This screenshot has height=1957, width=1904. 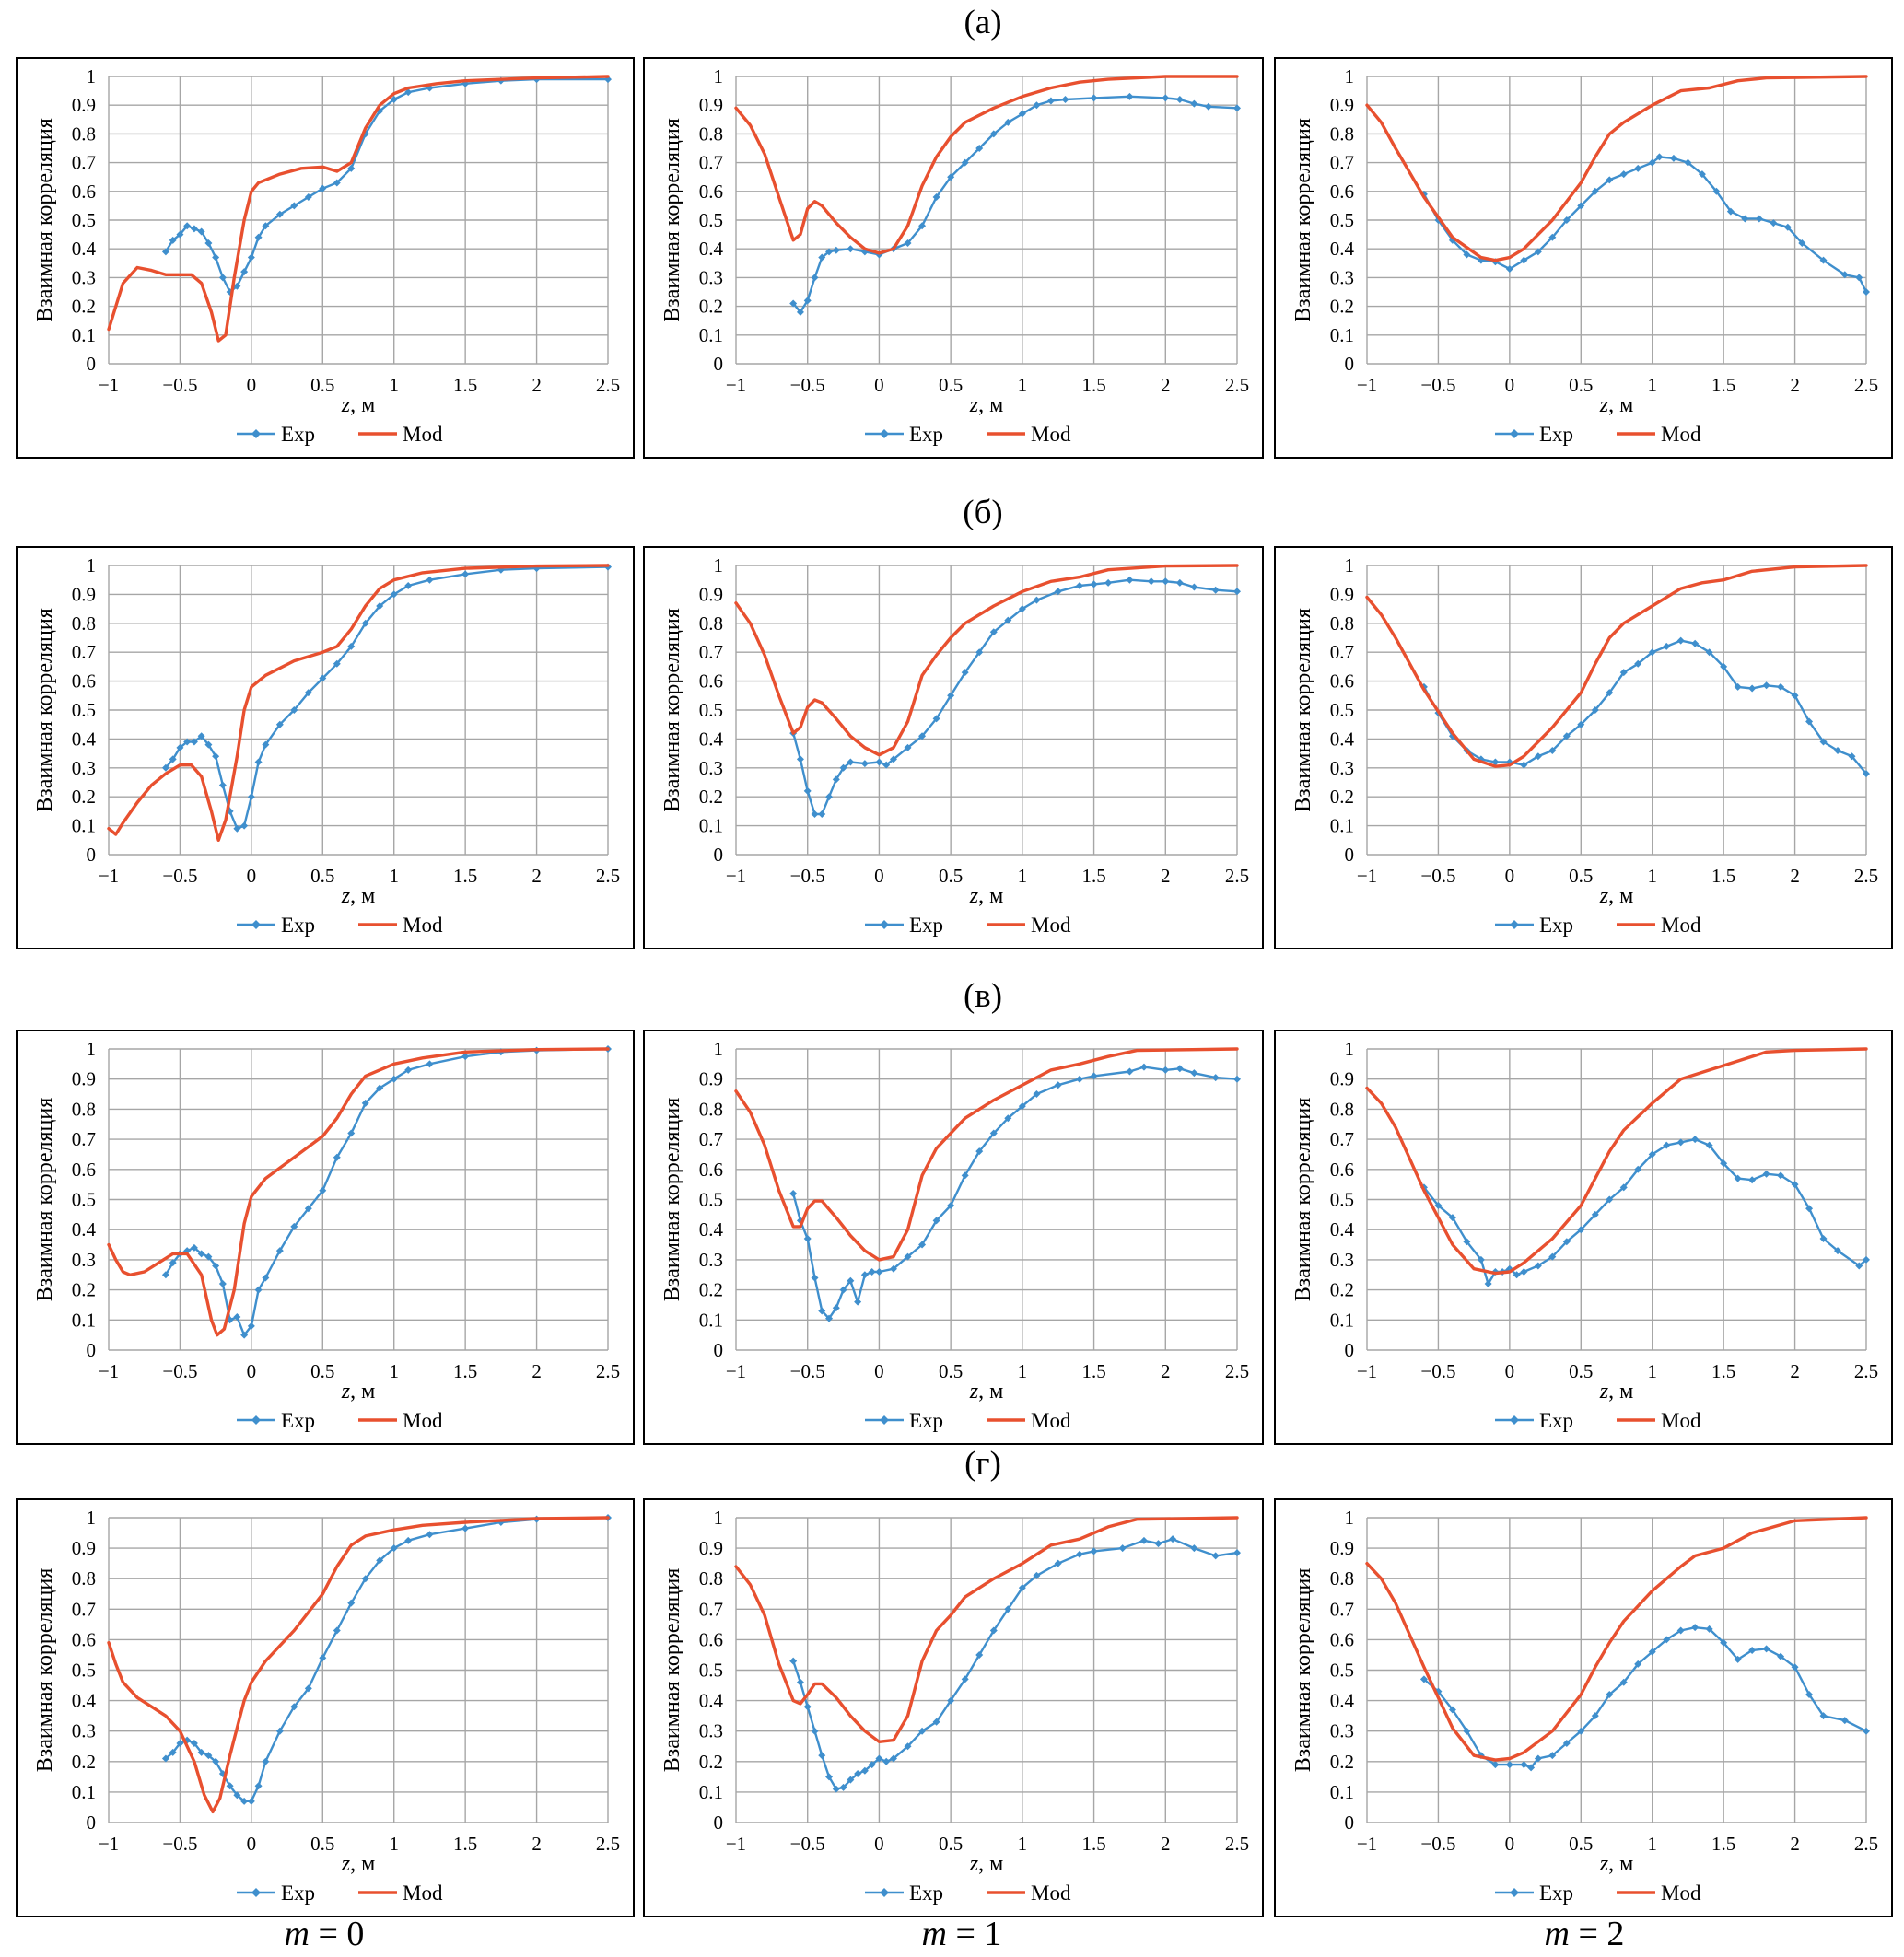 I want to click on legend-exp-marker, so click(x=256, y=924).